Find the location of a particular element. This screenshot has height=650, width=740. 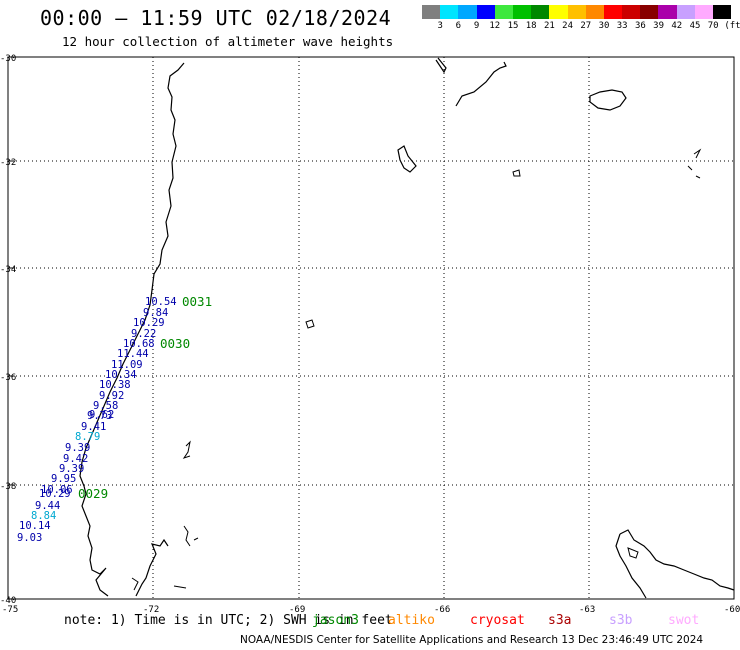

wave-height-value: 8.84 is located at coordinates (43, 516).